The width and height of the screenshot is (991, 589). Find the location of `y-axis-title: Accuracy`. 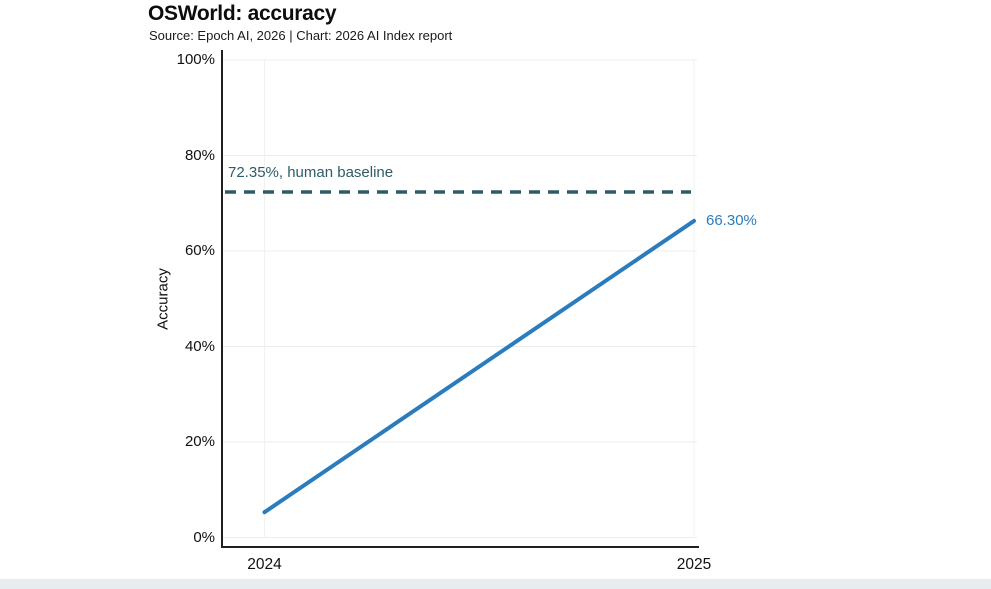

y-axis-title: Accuracy is located at coordinates (163, 299).